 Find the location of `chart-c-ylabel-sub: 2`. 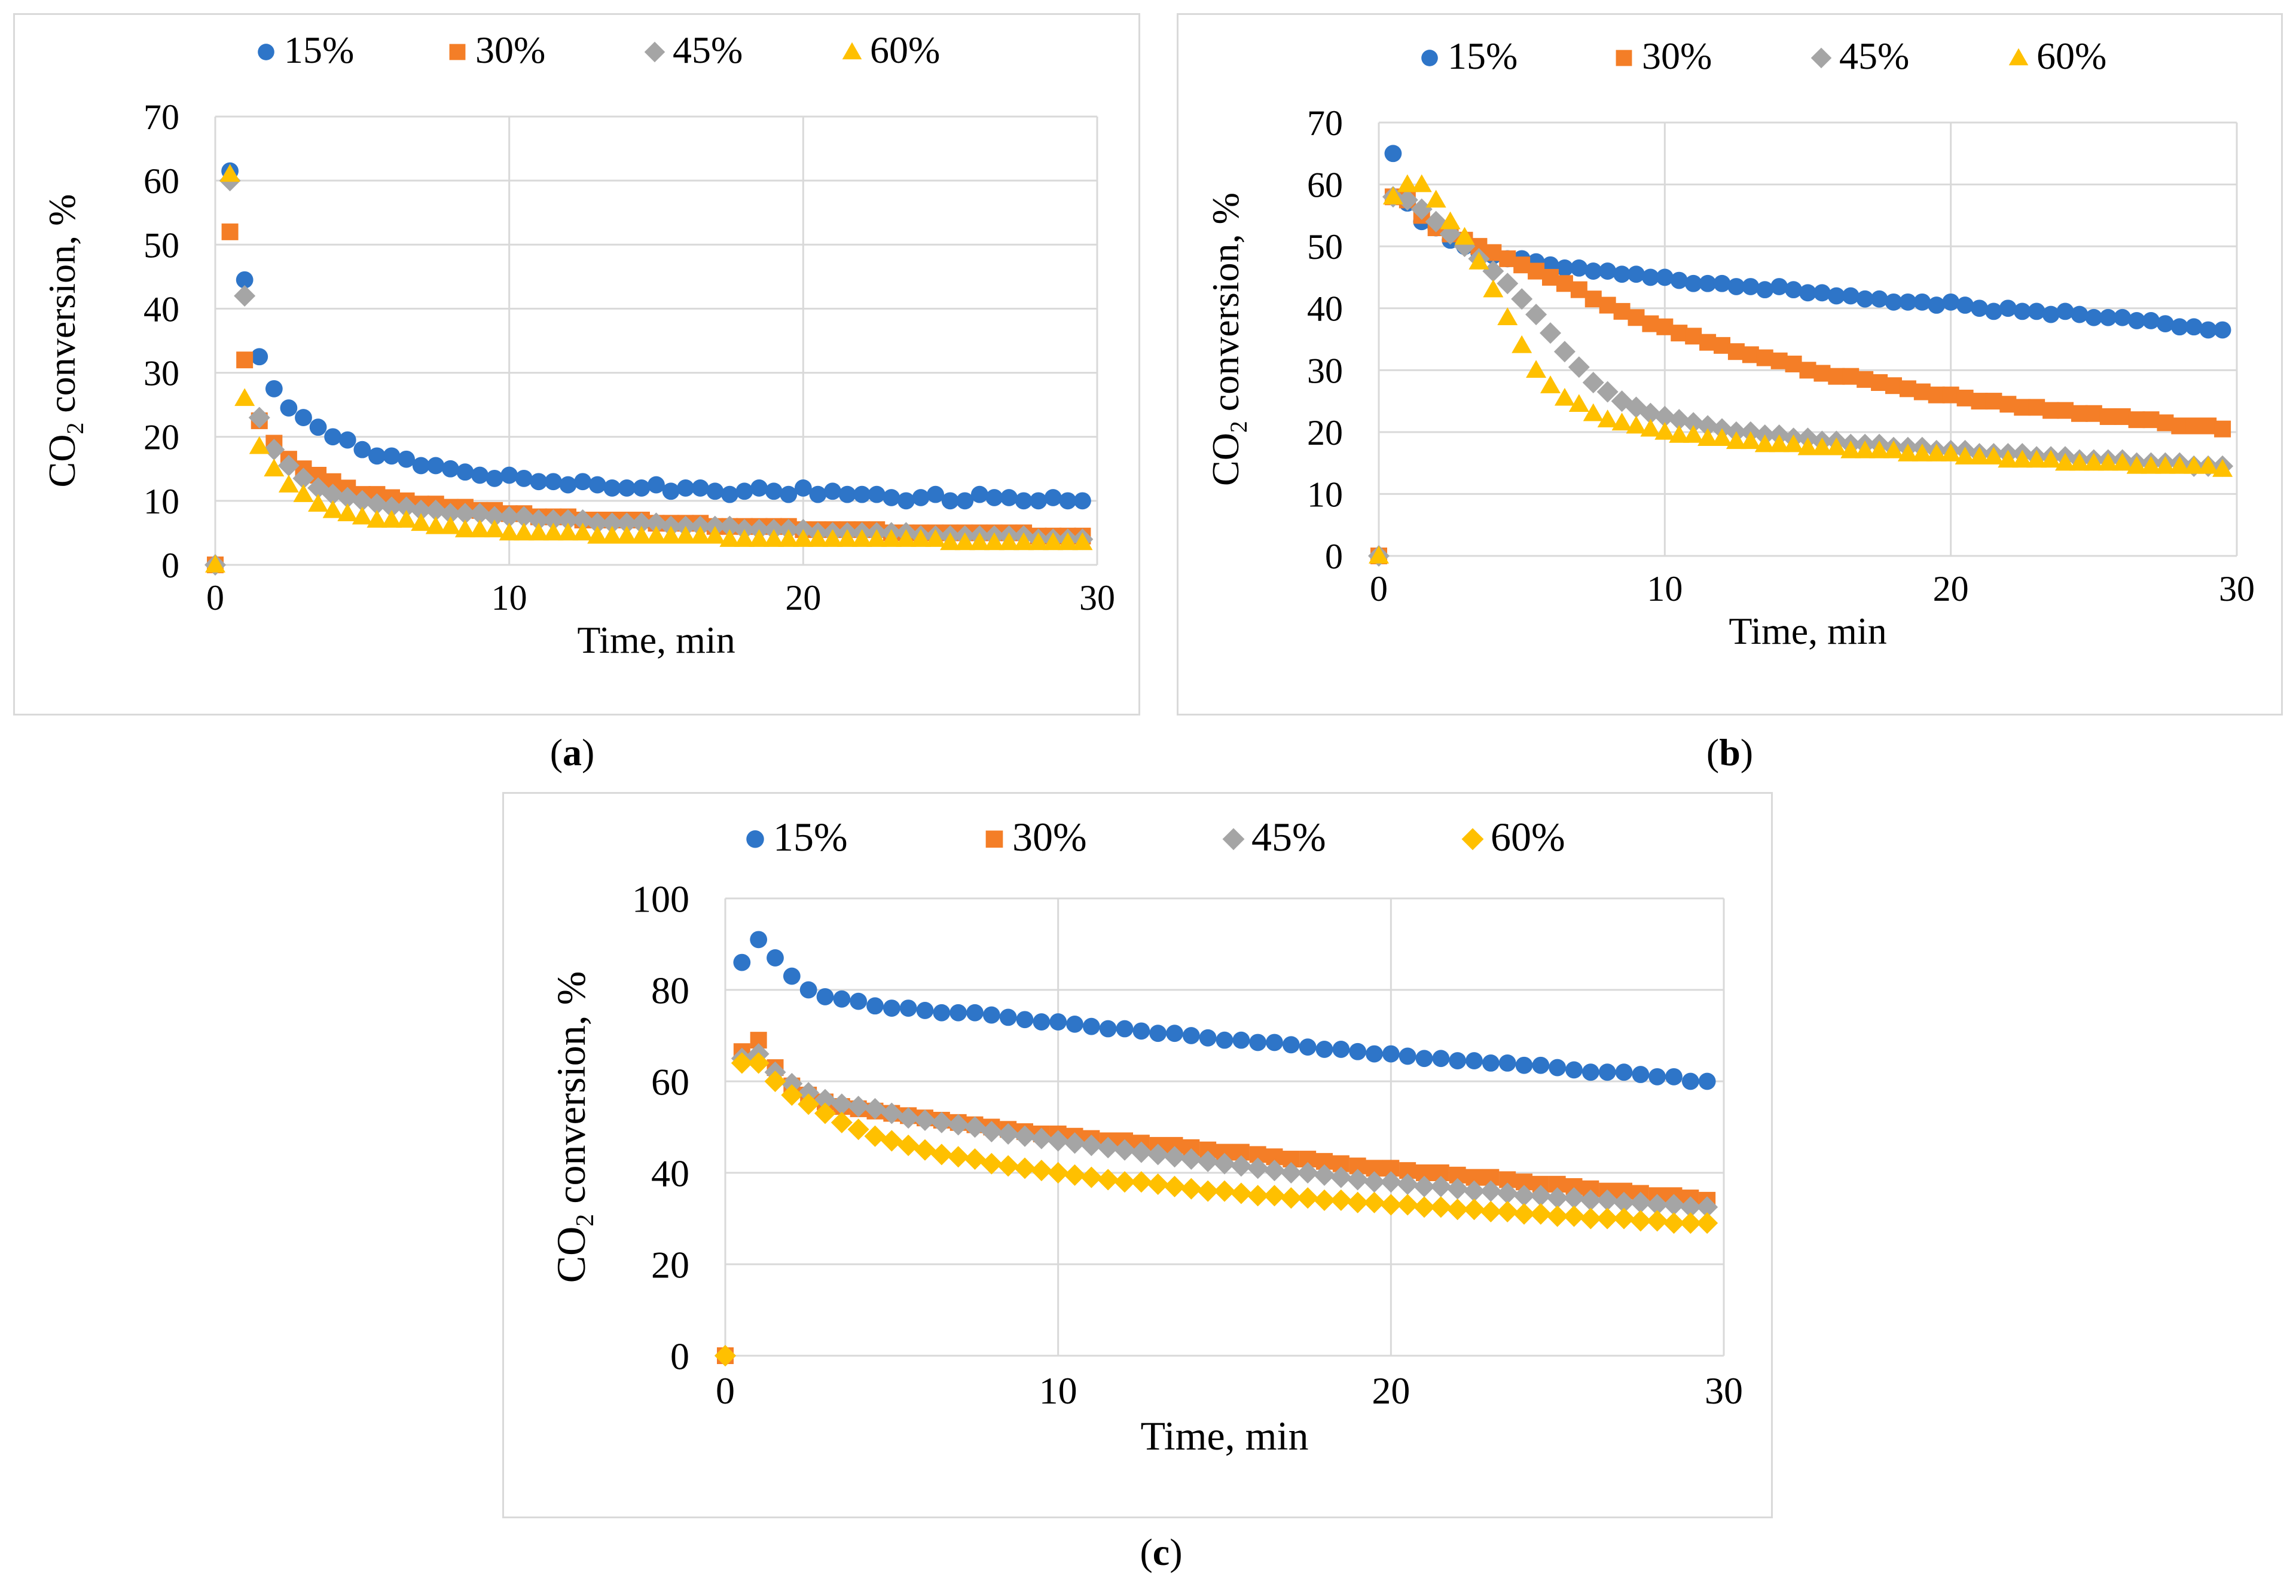

chart-c-ylabel-sub: 2 is located at coordinates (585, 1220).